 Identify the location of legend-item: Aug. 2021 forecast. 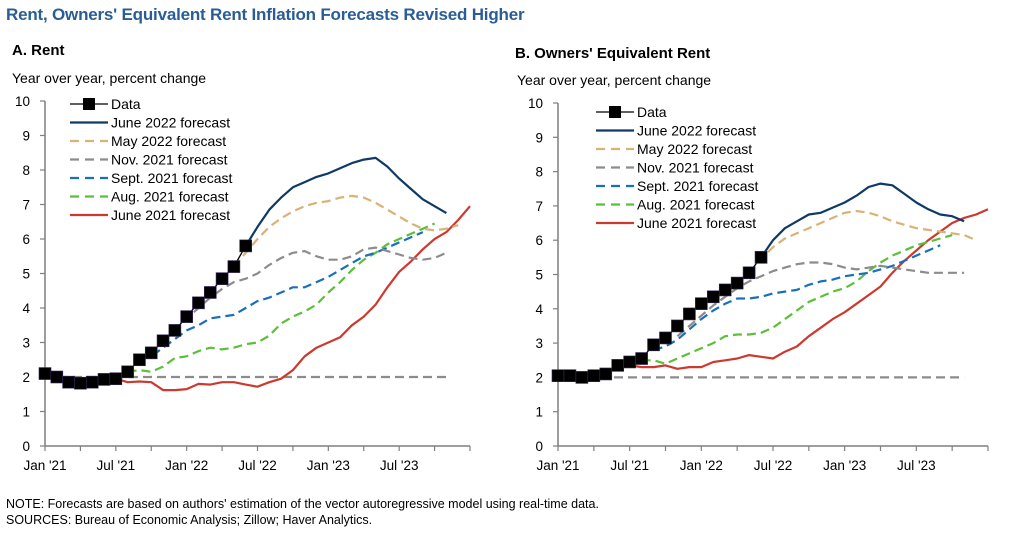
(149, 197).